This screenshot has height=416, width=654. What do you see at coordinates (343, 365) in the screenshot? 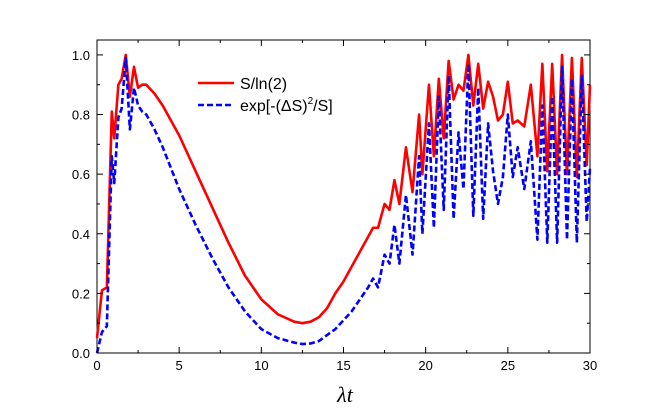
I see `x-tick-label: 15` at bounding box center [343, 365].